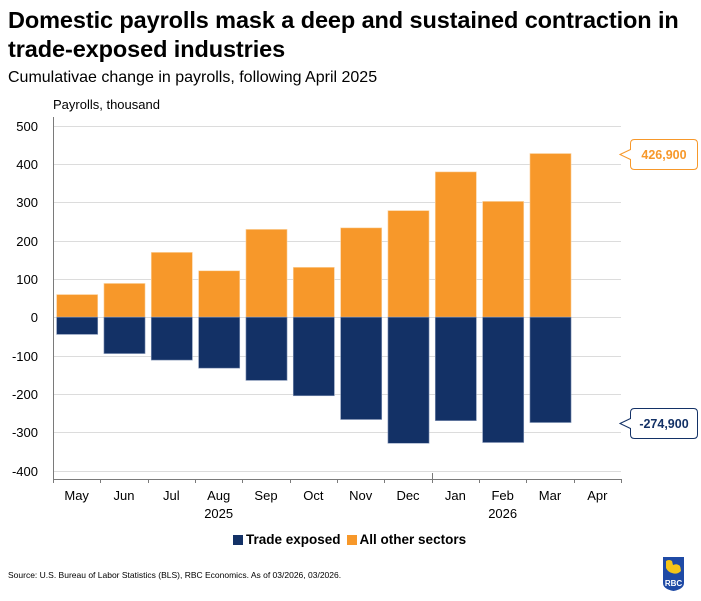 Image resolution: width=701 pixels, height=601 pixels. What do you see at coordinates (663, 155) in the screenshot?
I see `callout-all-other-sectors-label: 426,900` at bounding box center [663, 155].